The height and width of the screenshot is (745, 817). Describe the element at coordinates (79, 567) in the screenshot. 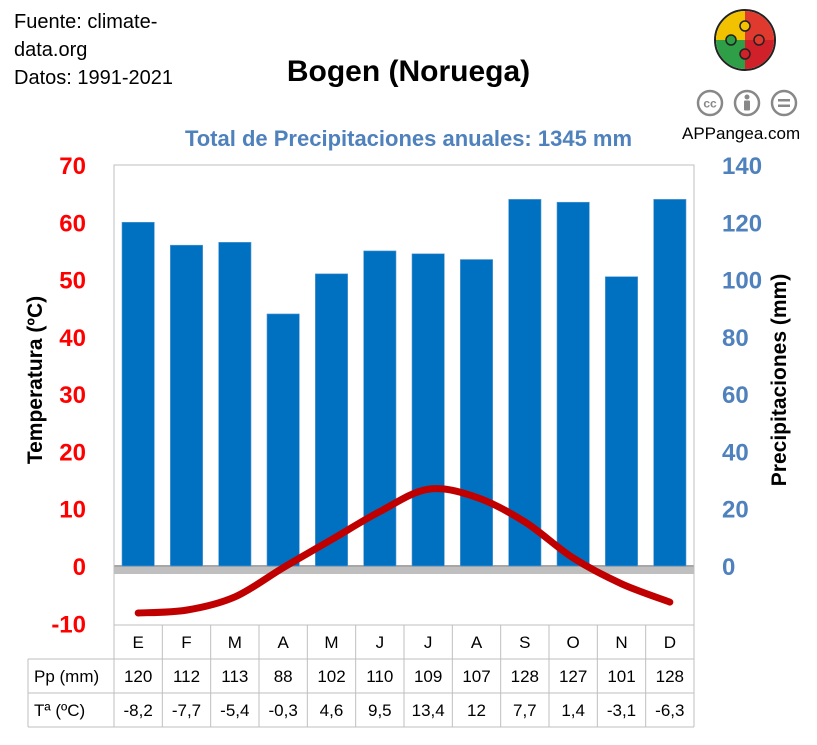

I see `left-axis-tick-label: 0` at that location.